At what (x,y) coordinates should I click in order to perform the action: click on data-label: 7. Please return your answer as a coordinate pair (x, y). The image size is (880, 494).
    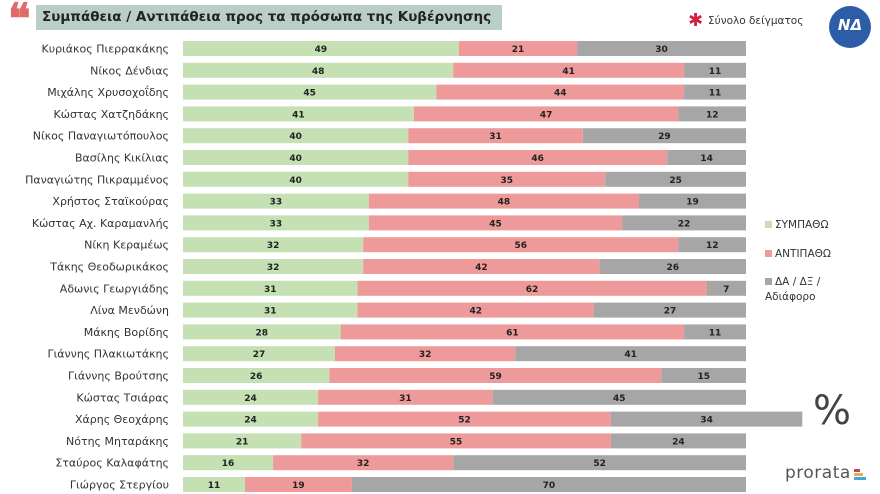
    Looking at the image, I should click on (726, 290).